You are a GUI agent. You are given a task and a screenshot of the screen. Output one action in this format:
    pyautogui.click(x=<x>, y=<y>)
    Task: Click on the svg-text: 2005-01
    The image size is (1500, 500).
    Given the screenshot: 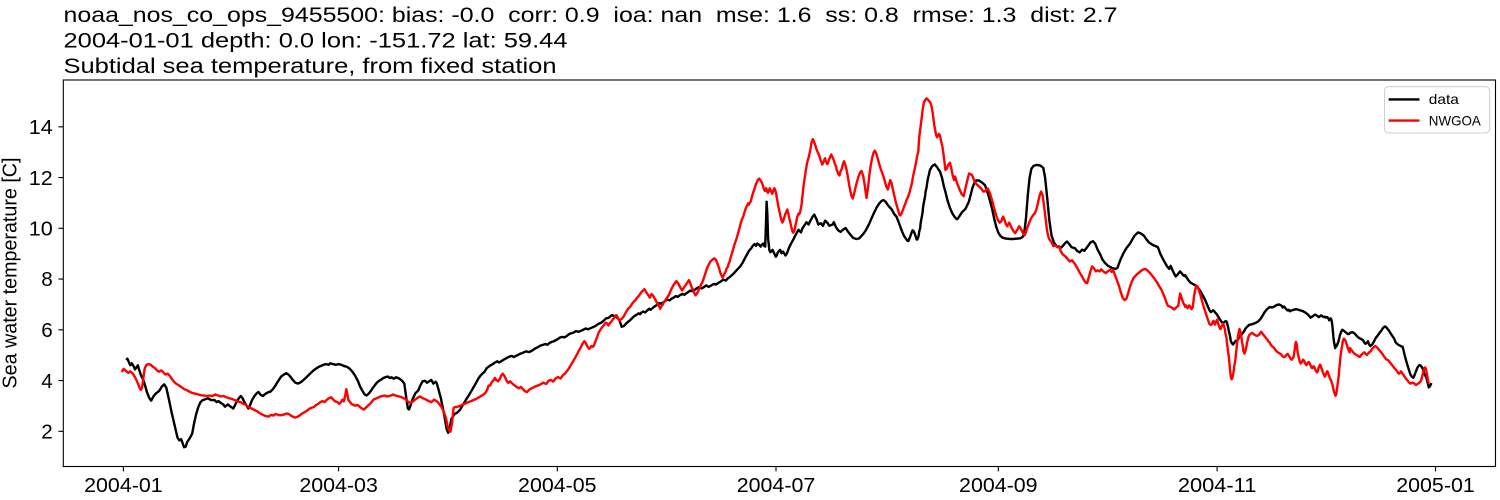 What is the action you would take?
    pyautogui.click(x=1435, y=486)
    